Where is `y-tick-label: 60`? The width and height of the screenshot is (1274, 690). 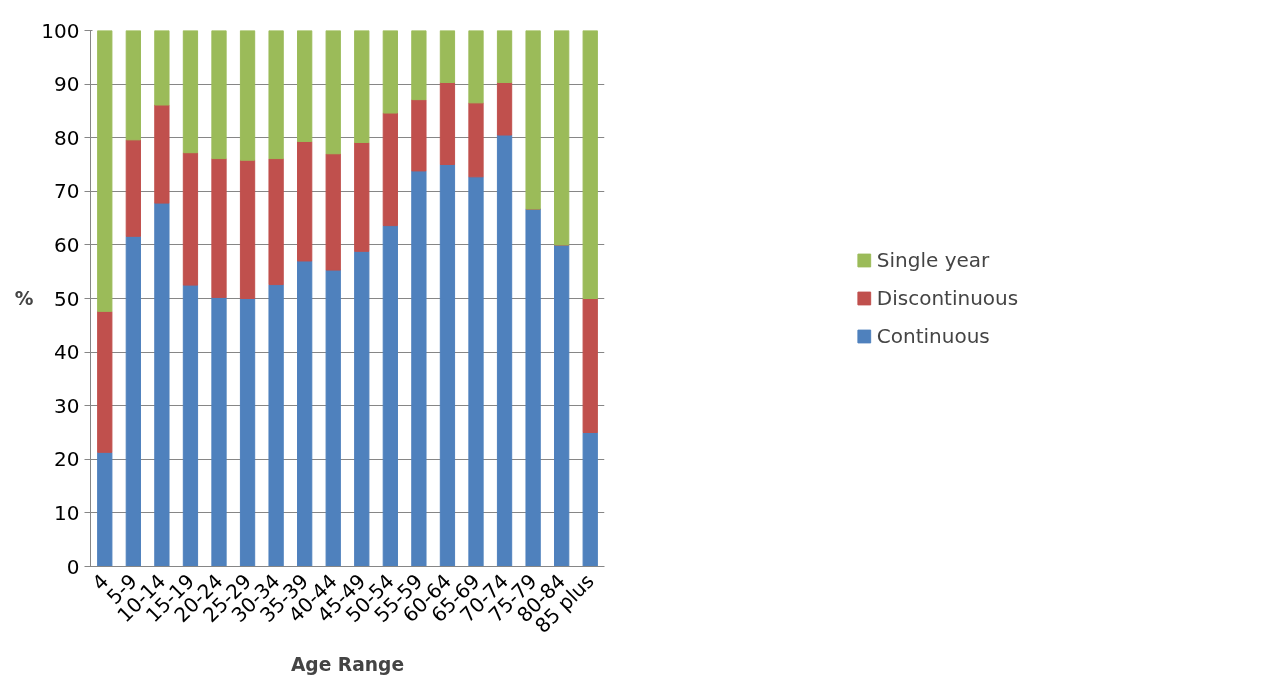 y-tick-label: 60 is located at coordinates (67, 244).